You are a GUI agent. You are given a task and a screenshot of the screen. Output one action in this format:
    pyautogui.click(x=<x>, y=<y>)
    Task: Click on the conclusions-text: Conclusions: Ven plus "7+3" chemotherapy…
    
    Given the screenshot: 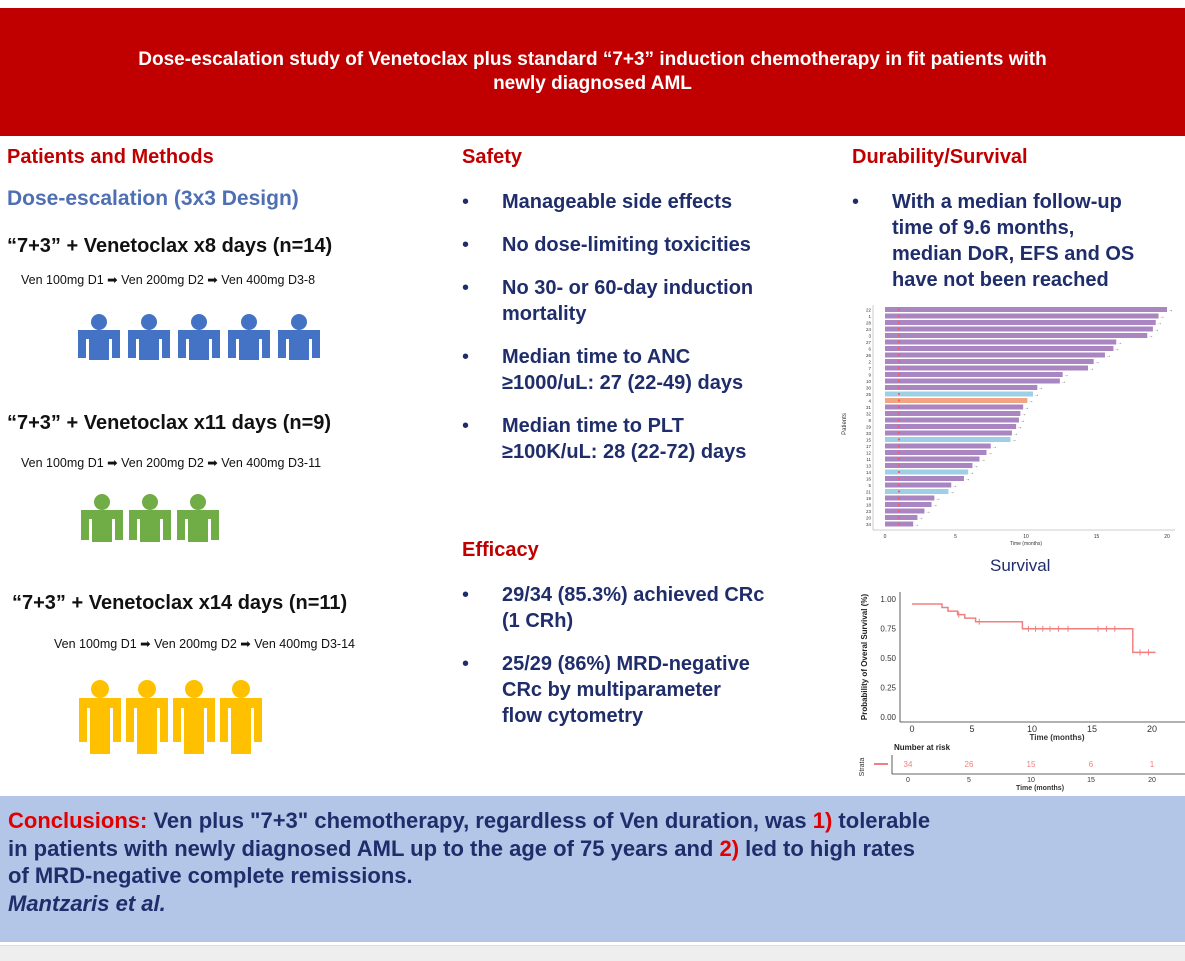 What is the action you would take?
    pyautogui.click(x=469, y=862)
    